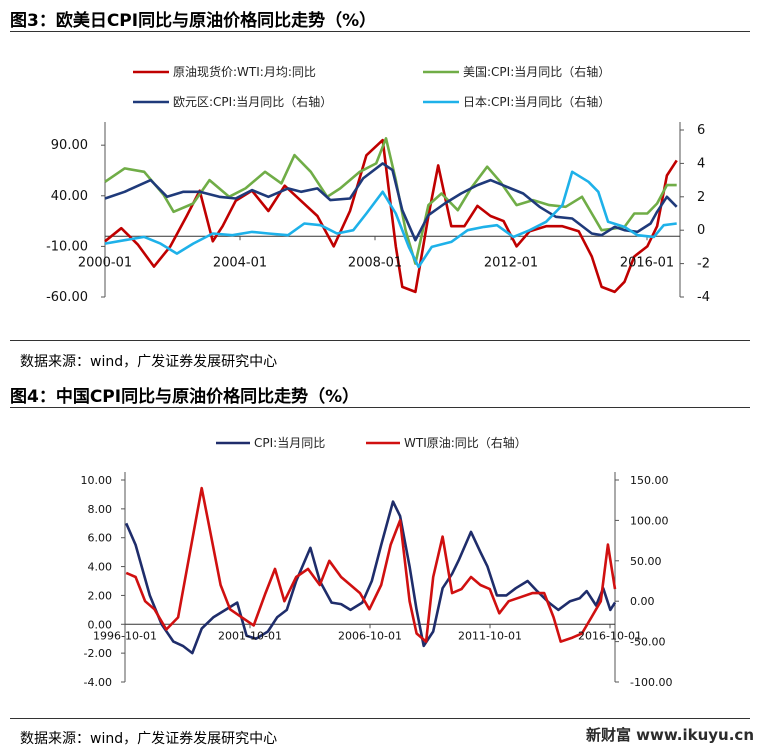 The height and width of the screenshot is (753, 768). What do you see at coordinates (67, 246) in the screenshot?
I see `left-tick-label: -10.00` at bounding box center [67, 246].